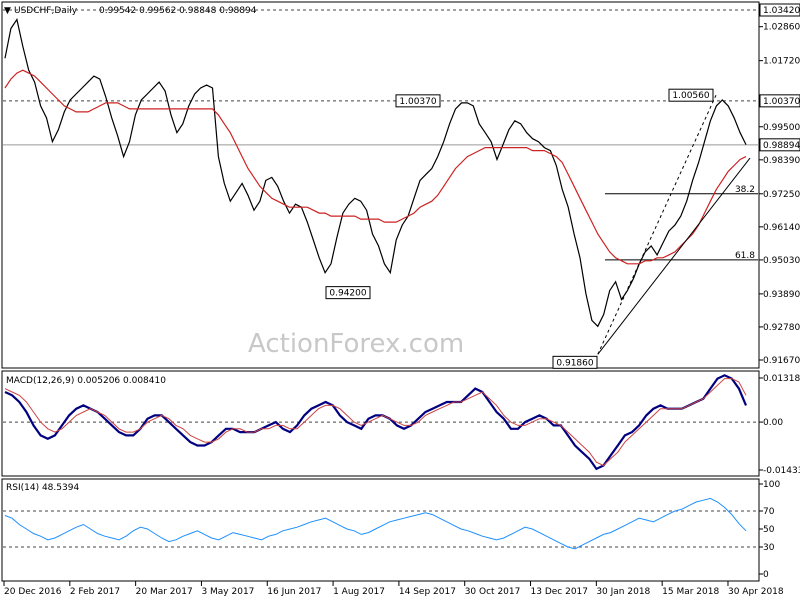 This screenshot has width=800, height=600. I want to click on macd-y-tick-label: -0.014339, so click(781, 471).